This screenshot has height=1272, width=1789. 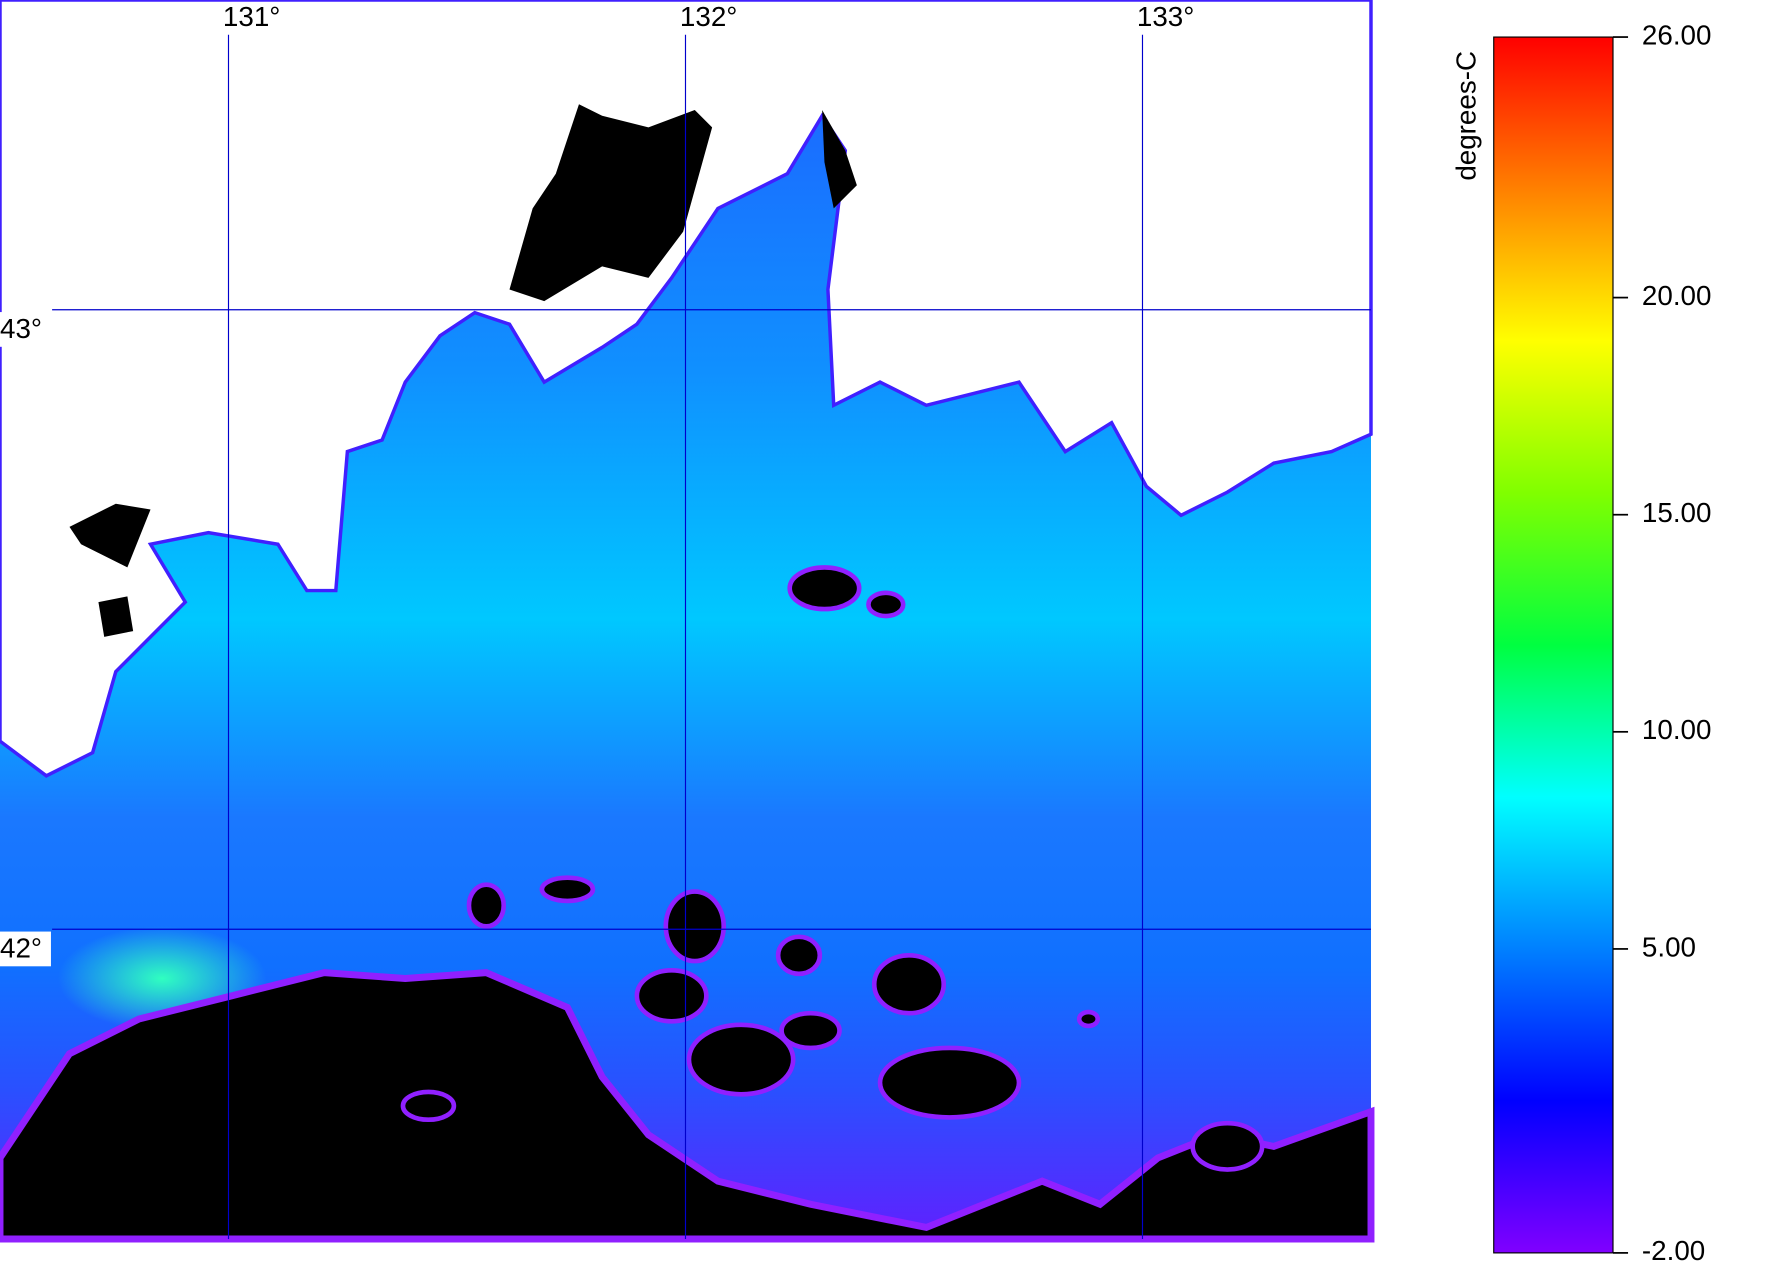 I want to click on colorbar, so click(x=1553, y=645).